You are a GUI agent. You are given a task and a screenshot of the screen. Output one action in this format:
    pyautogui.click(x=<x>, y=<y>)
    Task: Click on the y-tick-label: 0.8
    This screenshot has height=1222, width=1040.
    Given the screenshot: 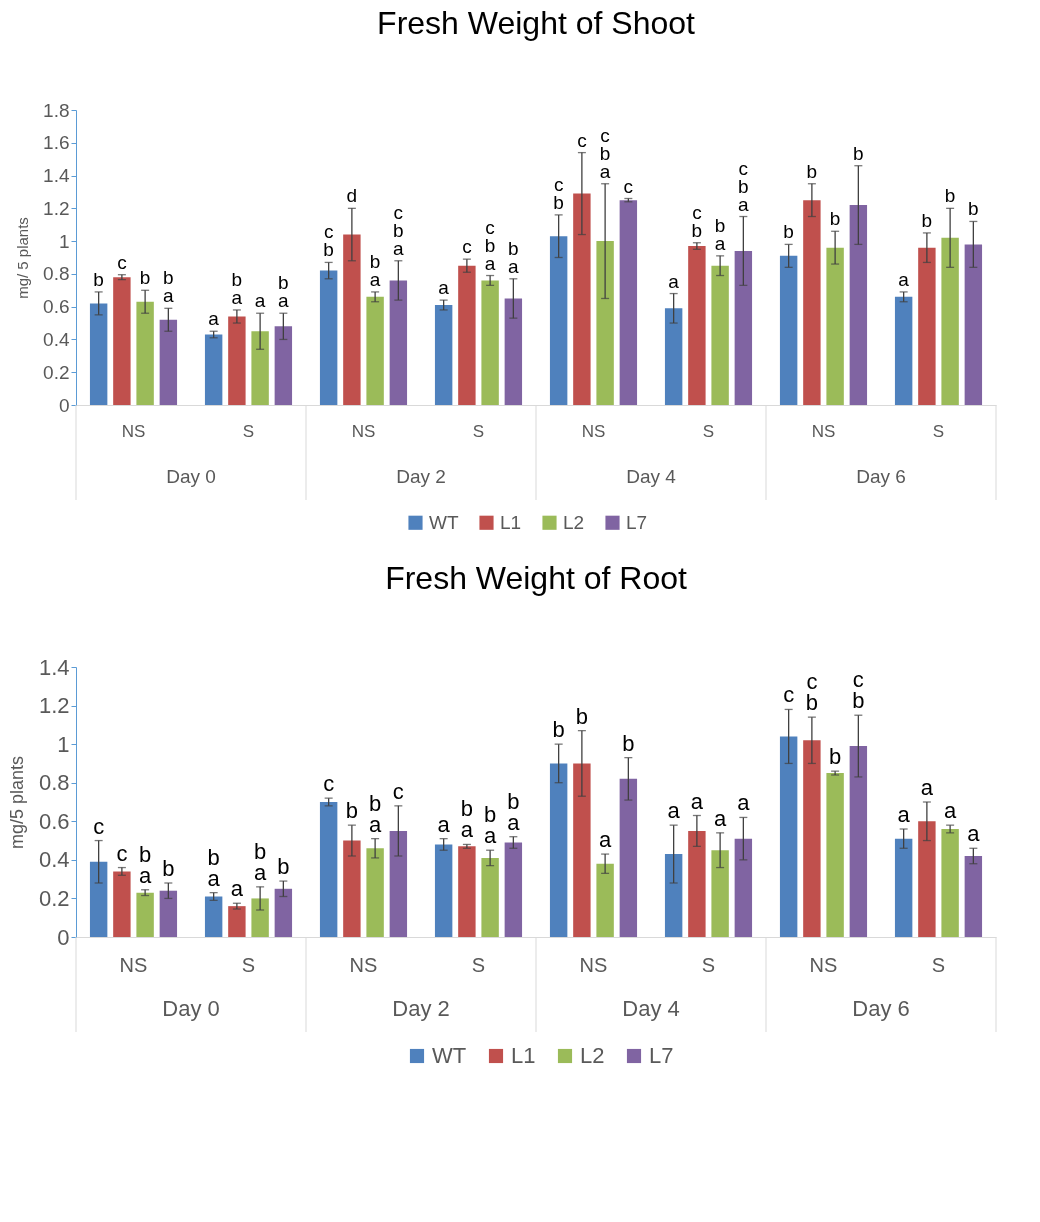 What is the action you would take?
    pyautogui.click(x=56, y=274)
    